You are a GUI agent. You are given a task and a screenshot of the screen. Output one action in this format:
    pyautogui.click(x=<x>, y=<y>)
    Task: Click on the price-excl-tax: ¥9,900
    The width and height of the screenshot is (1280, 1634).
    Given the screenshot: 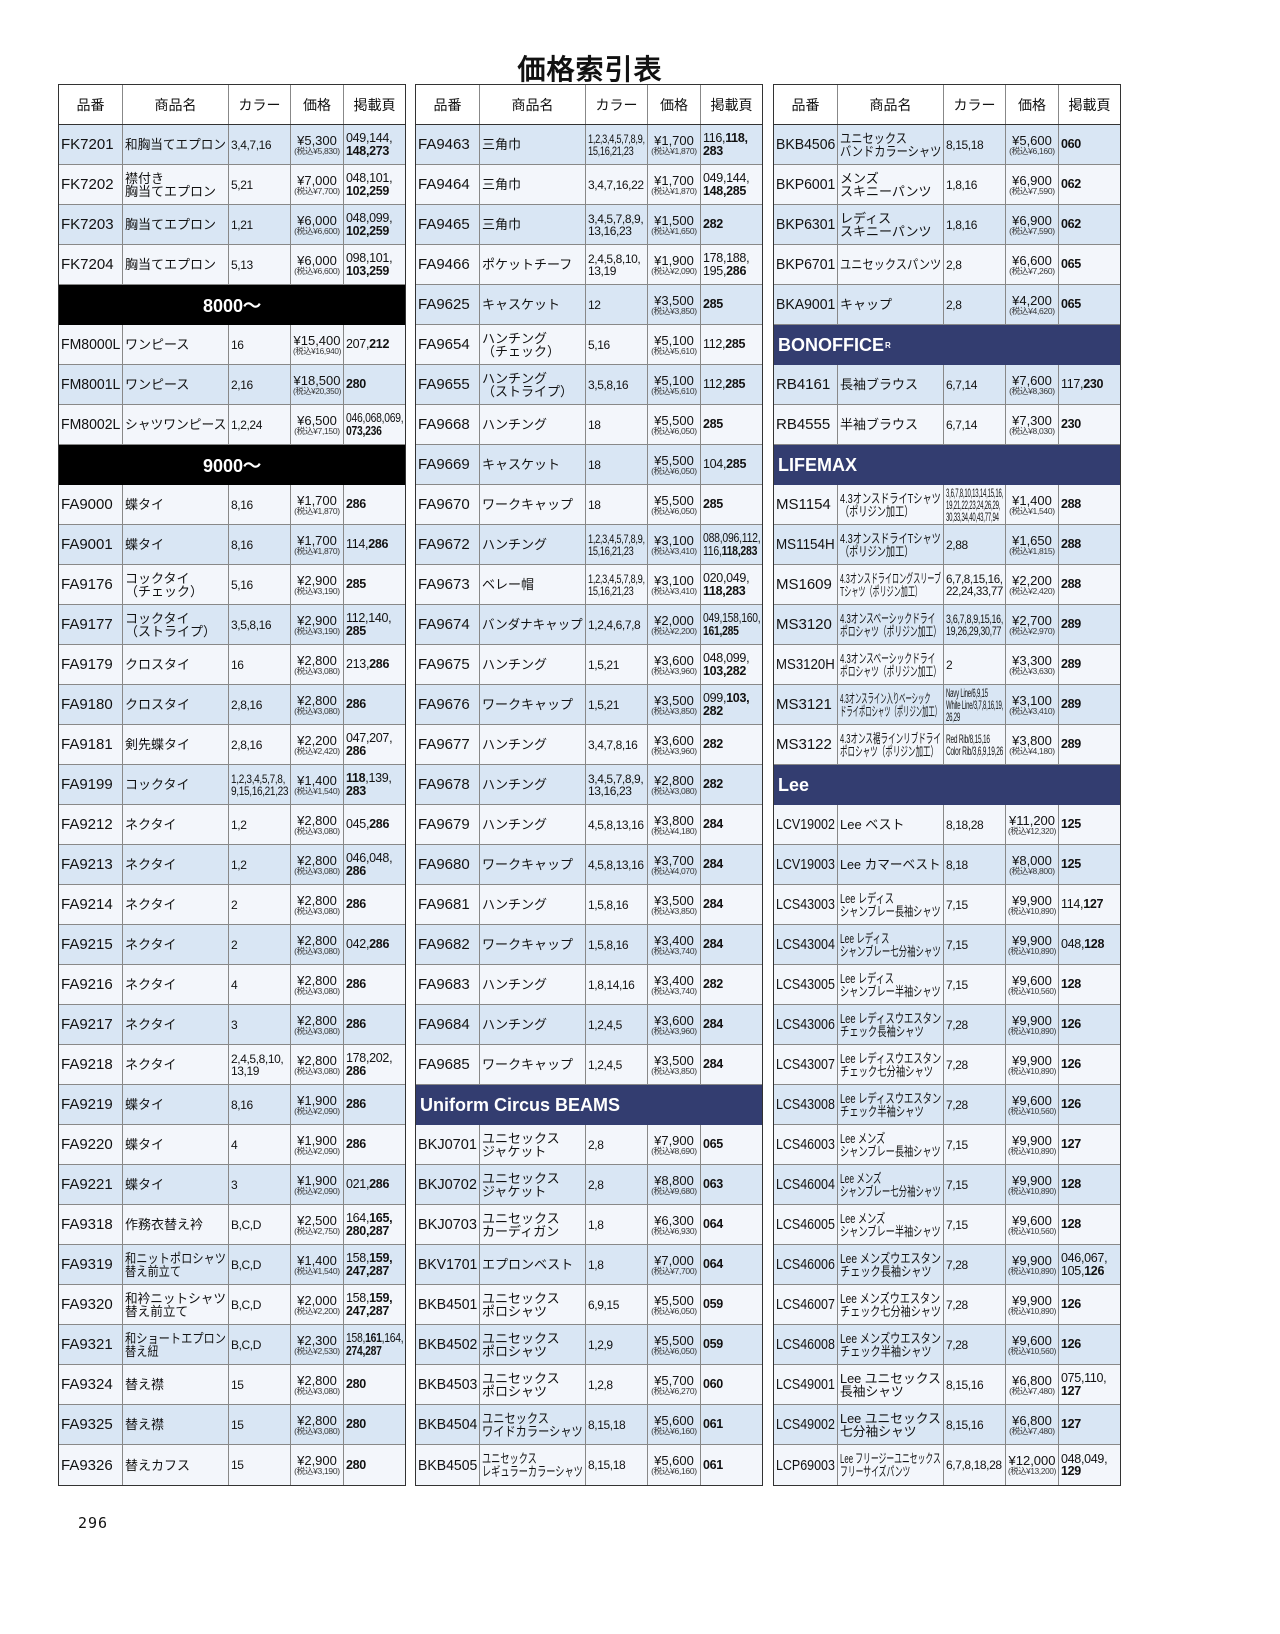 What is the action you would take?
    pyautogui.click(x=1032, y=1260)
    